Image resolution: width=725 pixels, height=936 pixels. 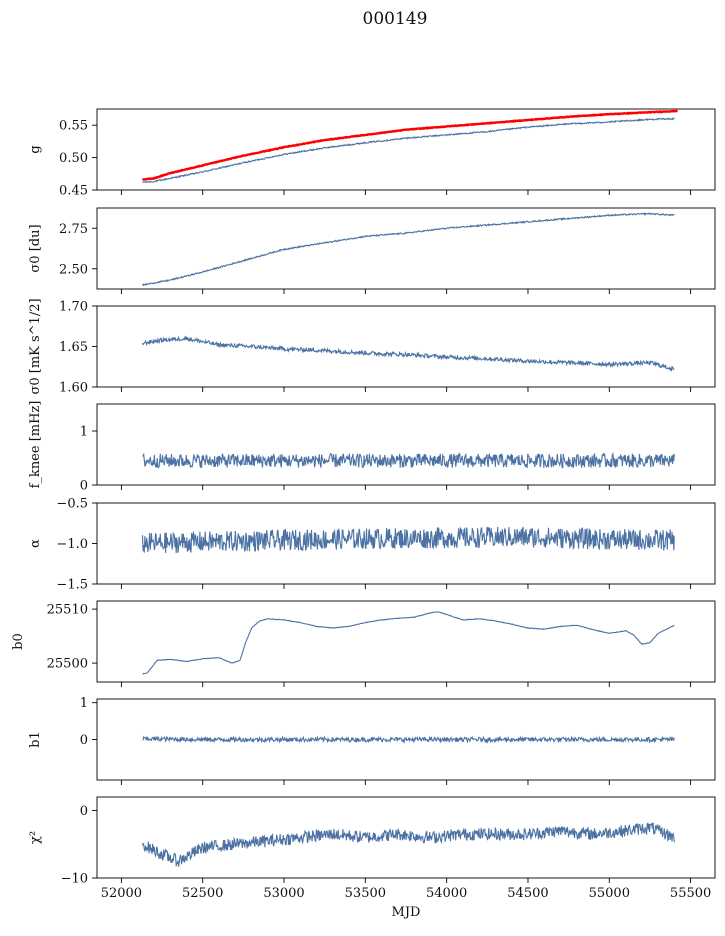 What do you see at coordinates (35, 346) in the screenshot?
I see `y-axis-label-sigma0-mk: σ0 [mK s^1/2]` at bounding box center [35, 346].